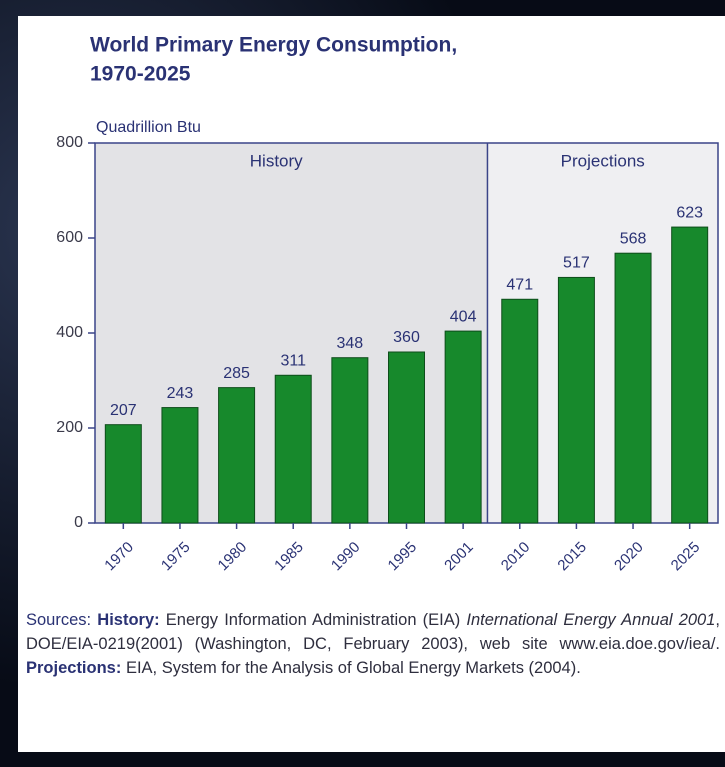 This screenshot has width=725, height=767. I want to click on y-tick-label: 600, so click(69, 237).